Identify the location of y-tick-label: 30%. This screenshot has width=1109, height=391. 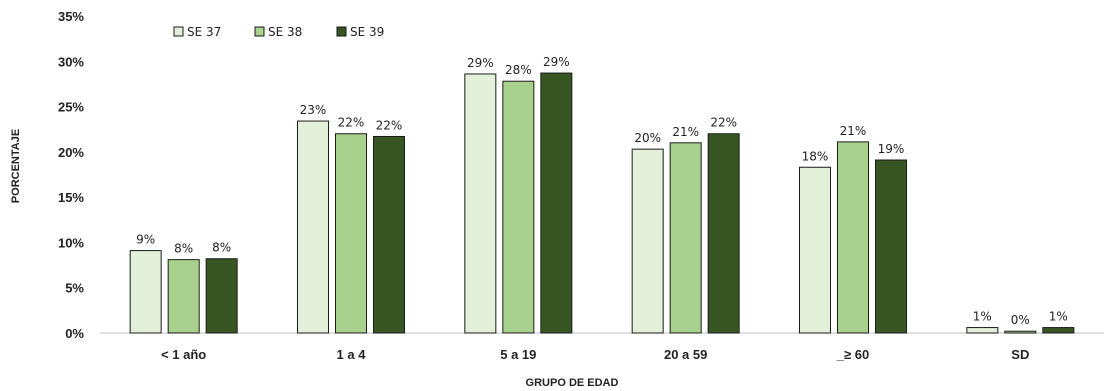
(71, 61).